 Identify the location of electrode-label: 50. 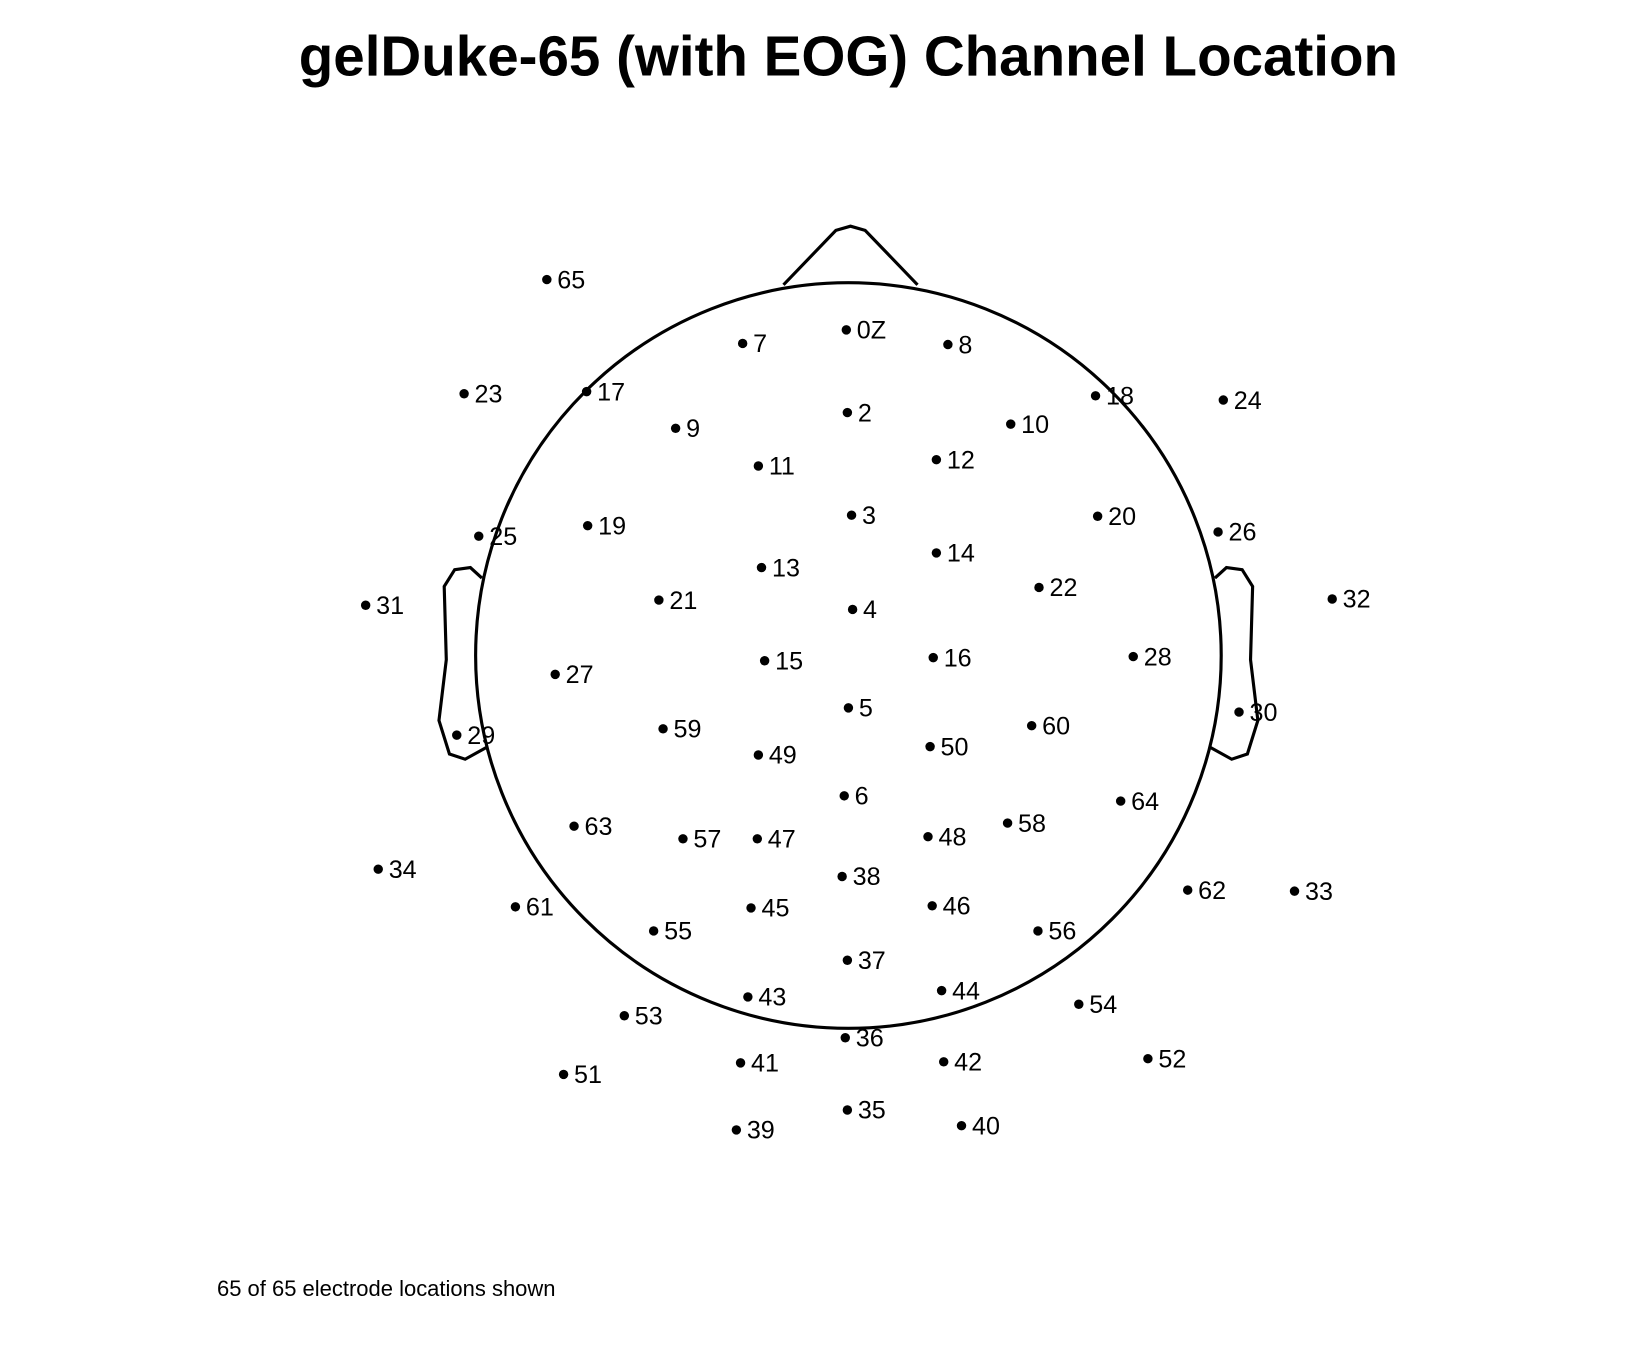
(955, 747).